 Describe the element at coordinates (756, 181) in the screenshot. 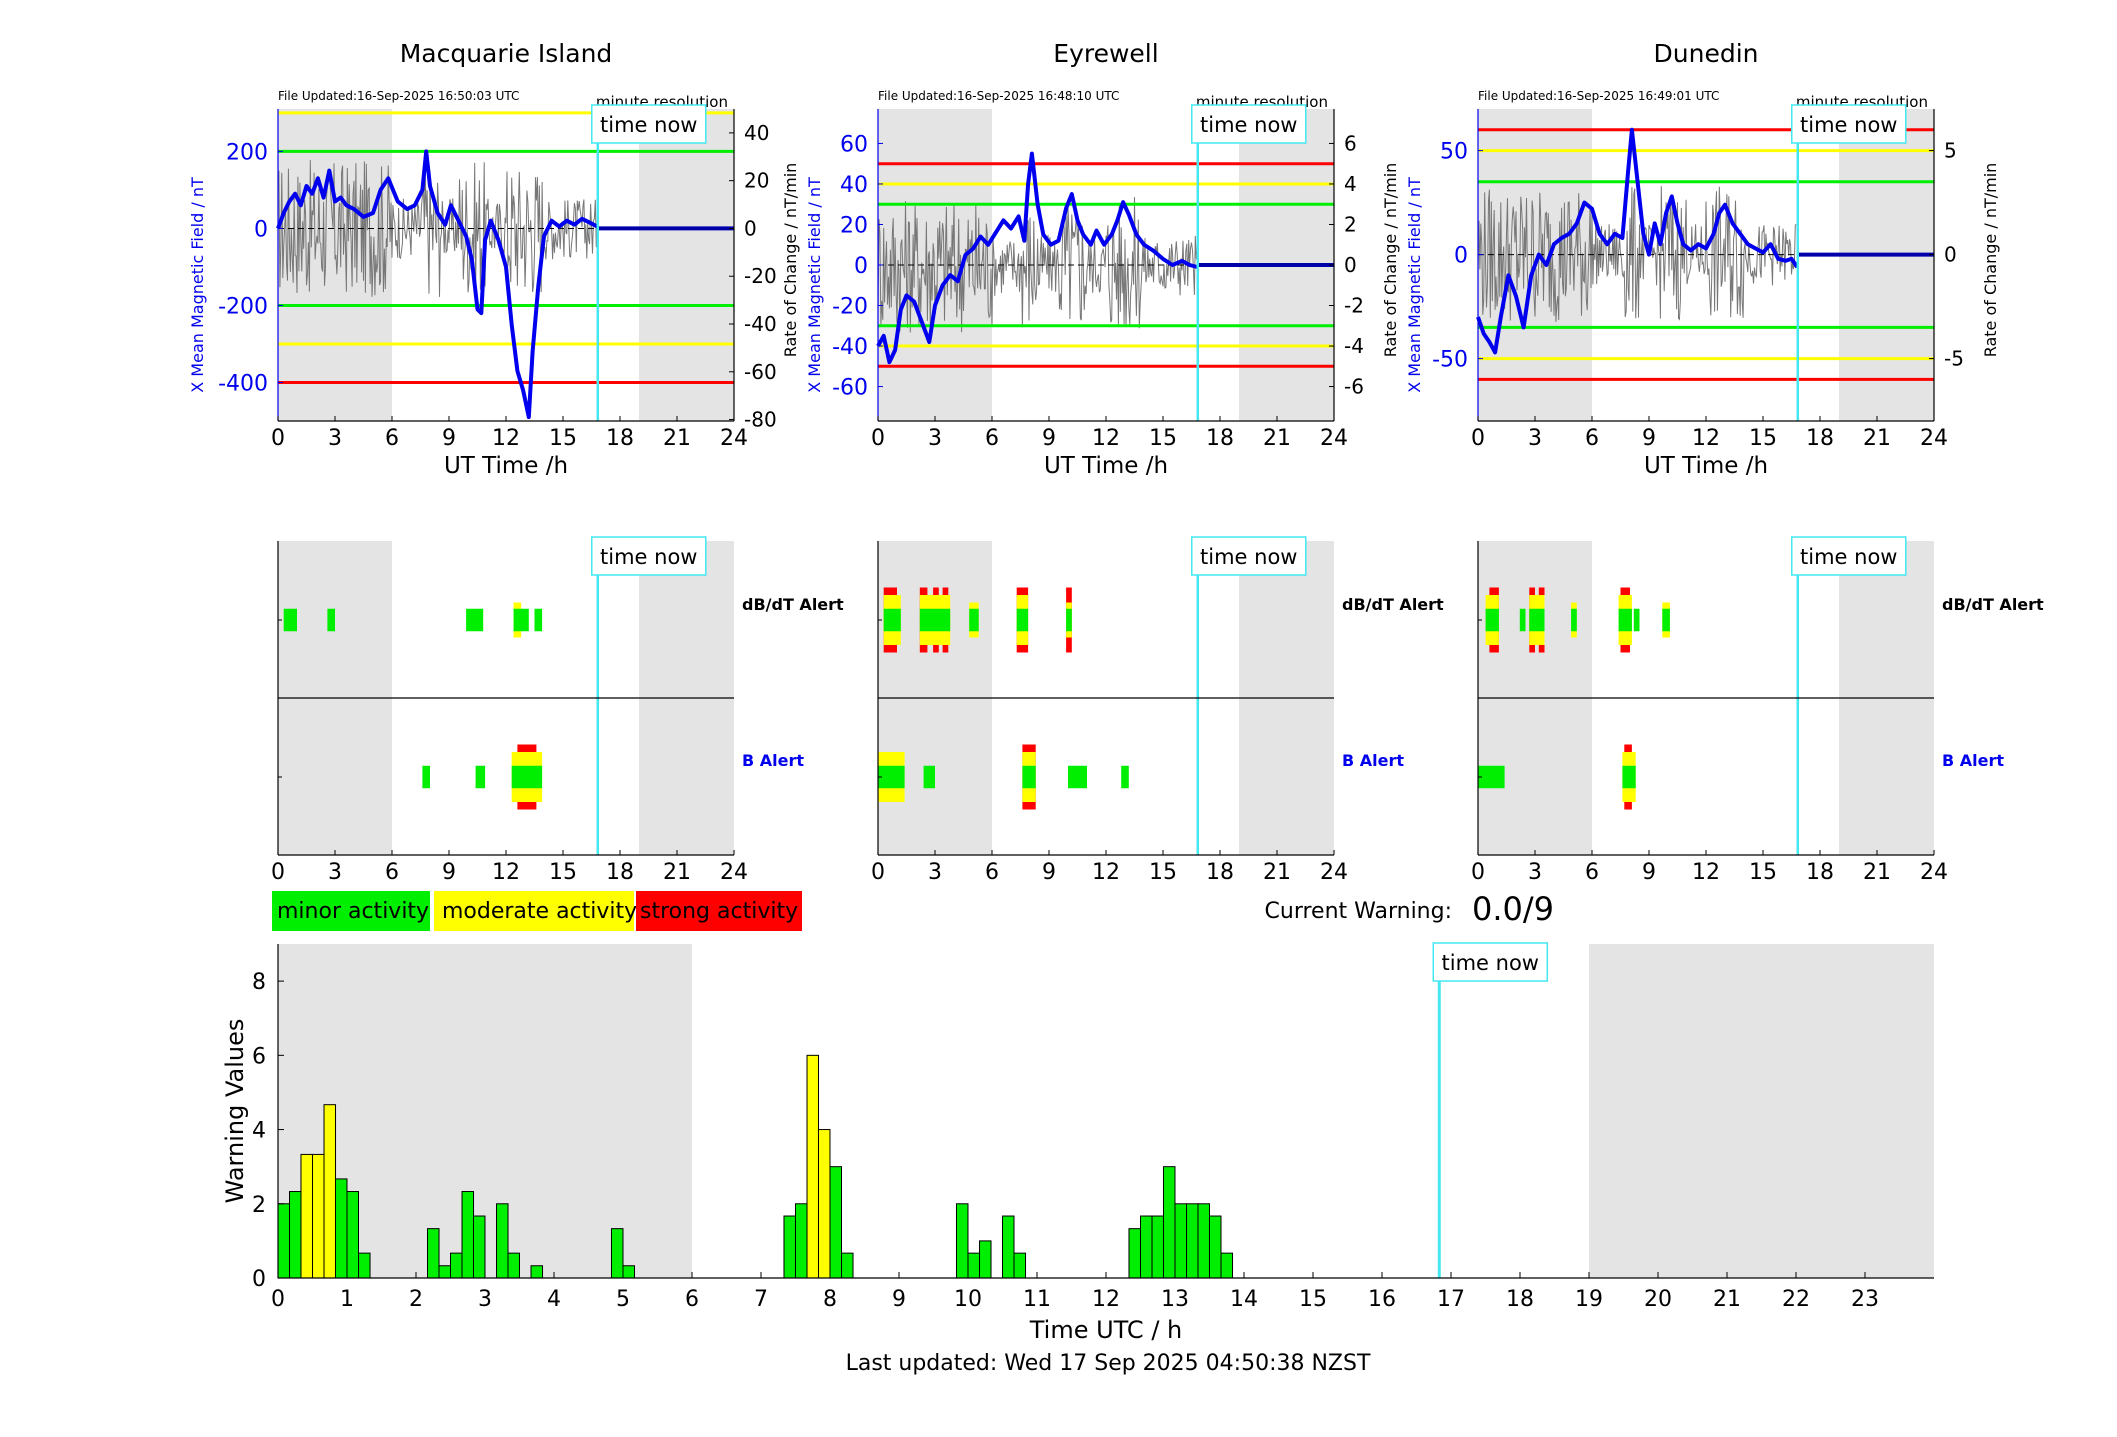

I see `right-tick-label: 20` at that location.